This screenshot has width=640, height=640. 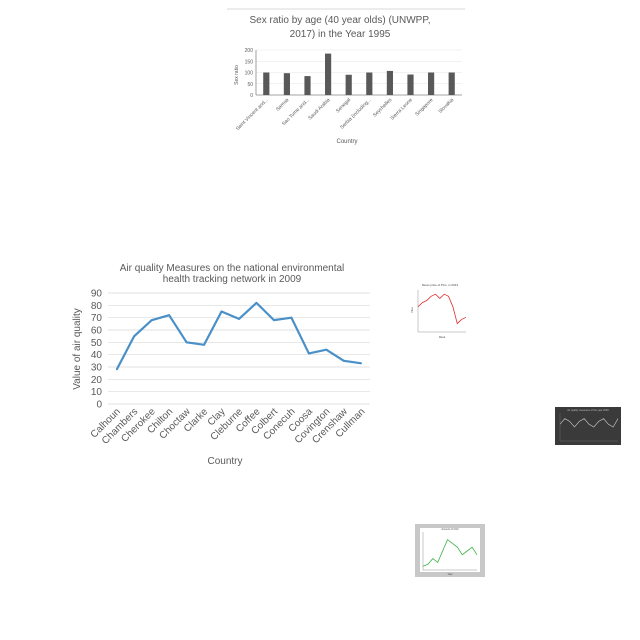 I want to click on thumbnail-plot-area, so click(x=450, y=550).